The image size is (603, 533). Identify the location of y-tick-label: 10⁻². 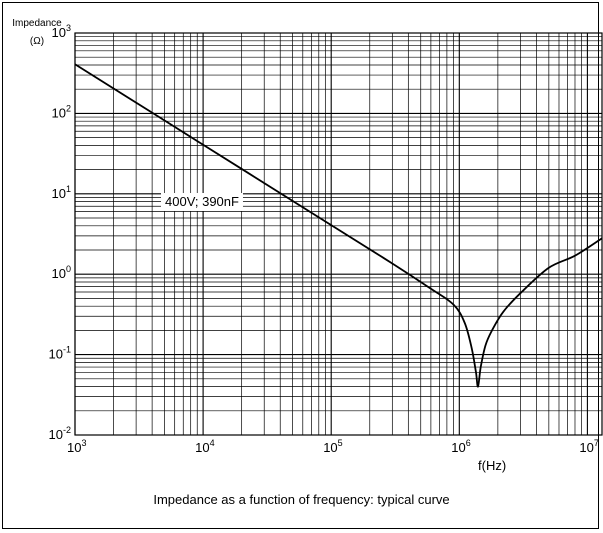
(60, 433).